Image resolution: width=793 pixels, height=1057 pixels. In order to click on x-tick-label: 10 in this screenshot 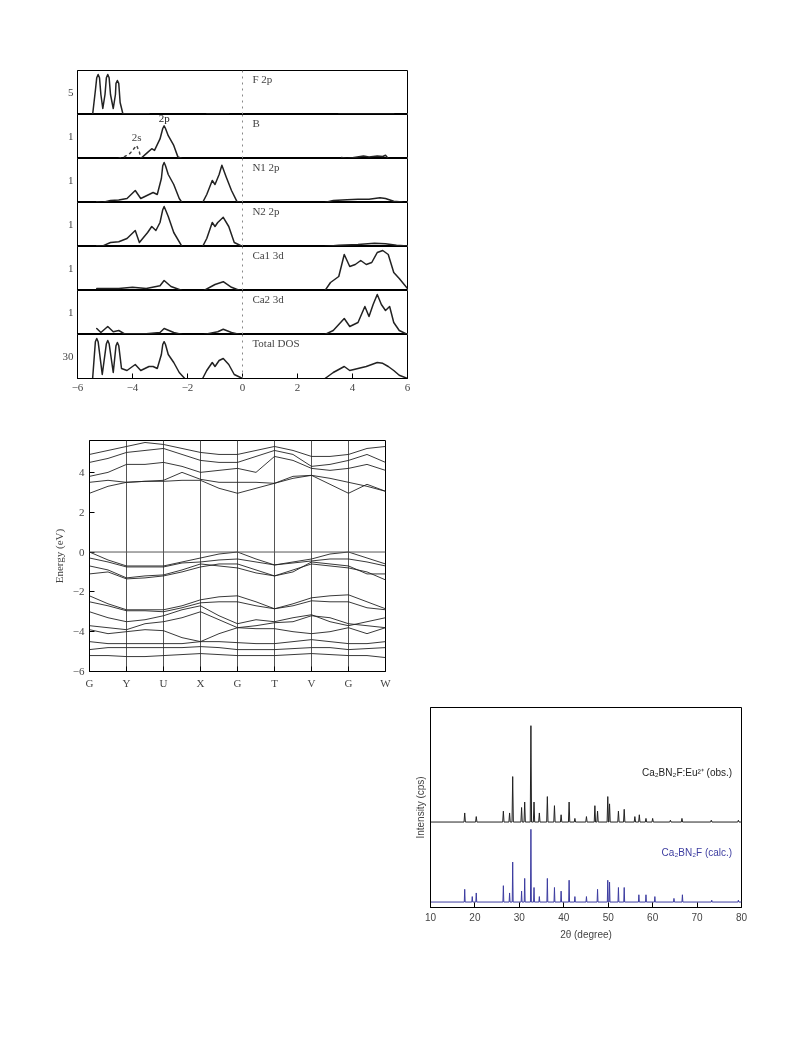, I will do `click(430, 917)`.